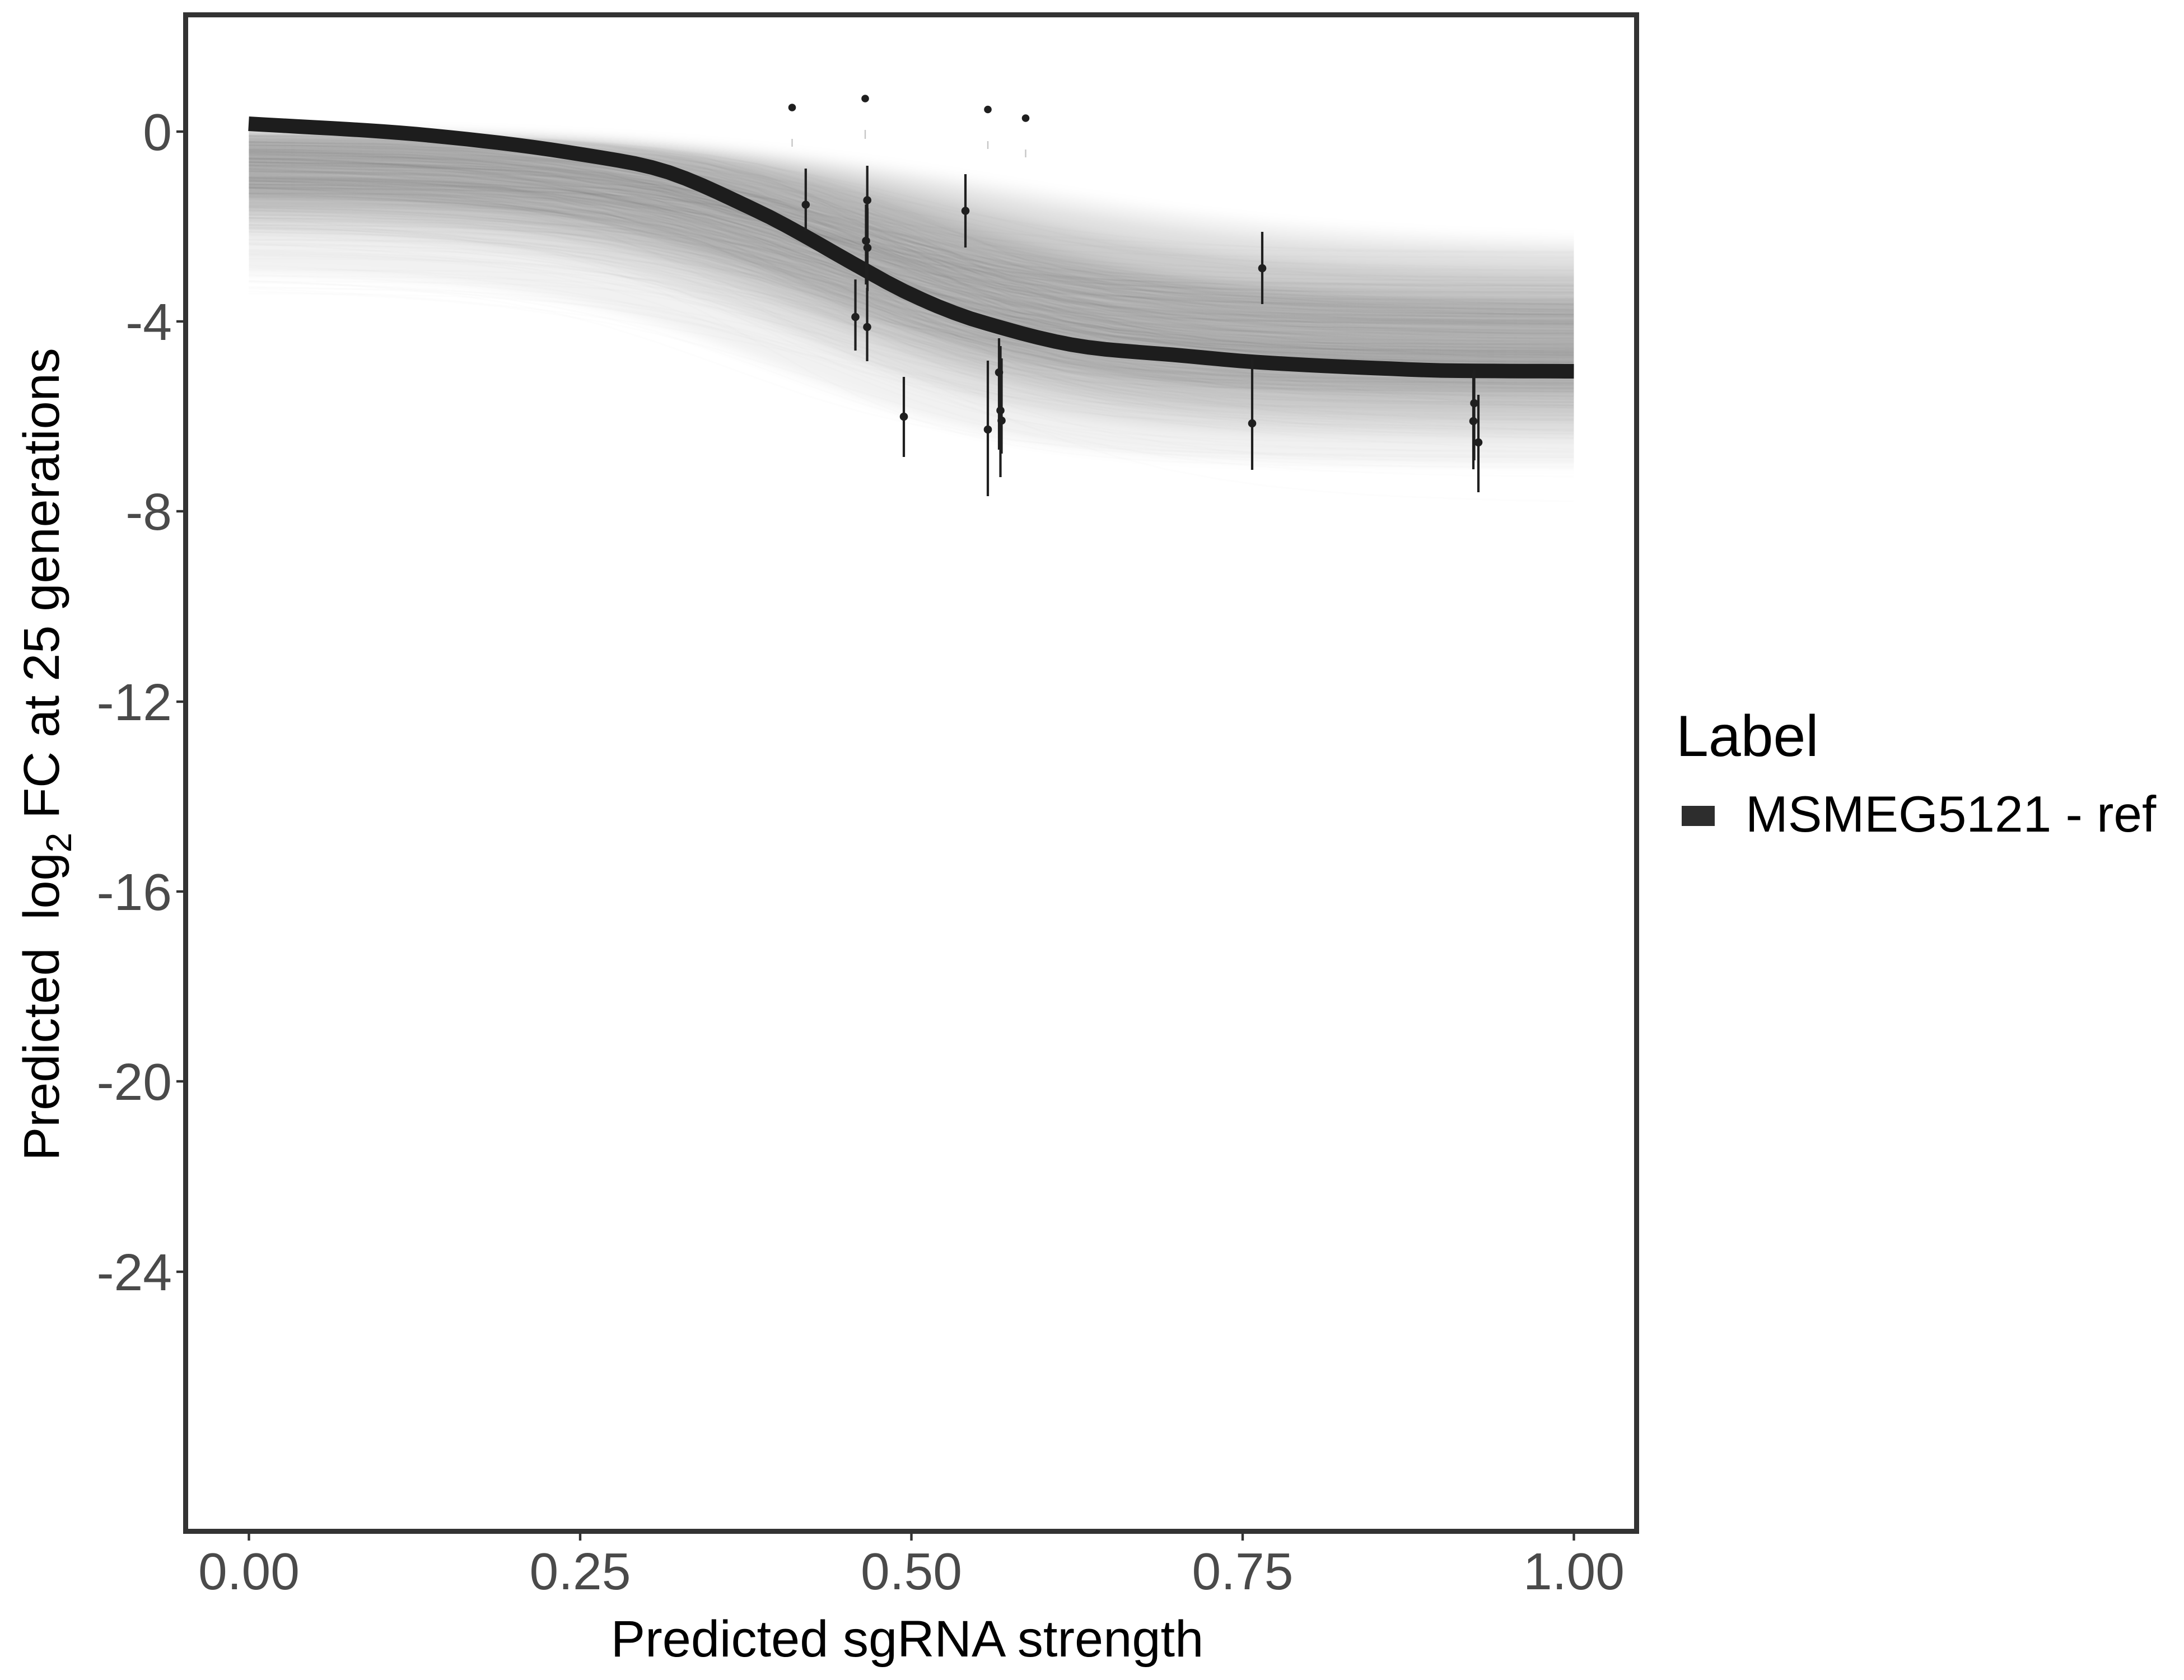 The image size is (2184, 1680). Describe the element at coordinates (580, 1571) in the screenshot. I see `svg-text: 0.25` at that location.